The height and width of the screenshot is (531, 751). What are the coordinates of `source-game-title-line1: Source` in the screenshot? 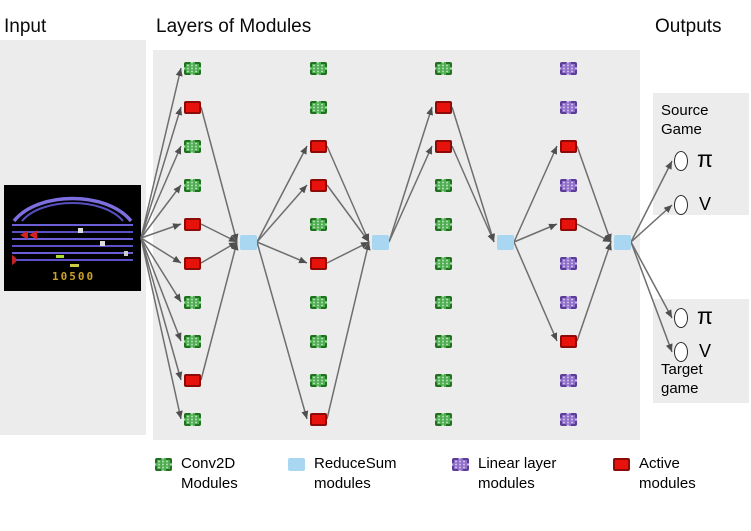 It's located at (685, 110).